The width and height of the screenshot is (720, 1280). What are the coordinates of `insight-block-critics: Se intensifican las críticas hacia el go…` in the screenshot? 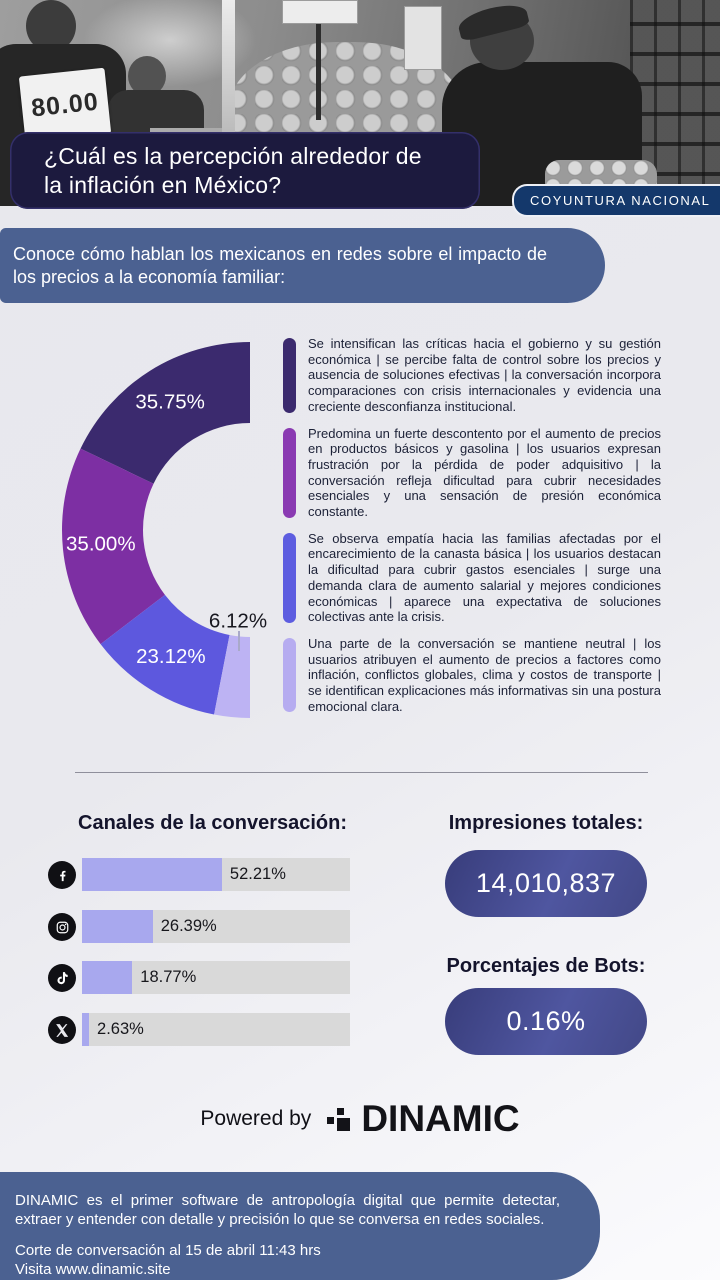 It's located at (472, 375).